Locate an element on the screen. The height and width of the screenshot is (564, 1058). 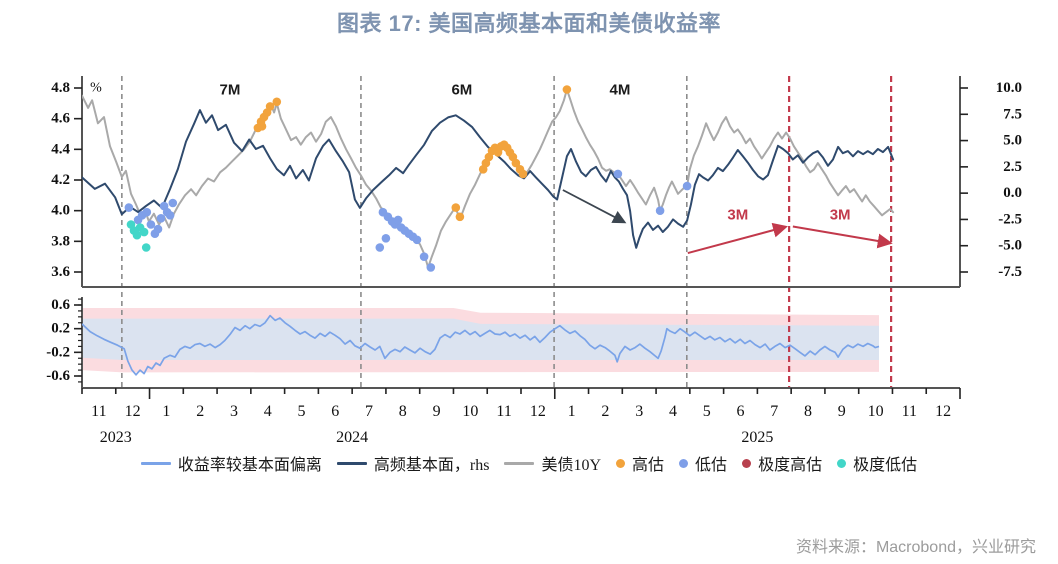
legend-label: 美债10Y is located at coordinates (571, 465).